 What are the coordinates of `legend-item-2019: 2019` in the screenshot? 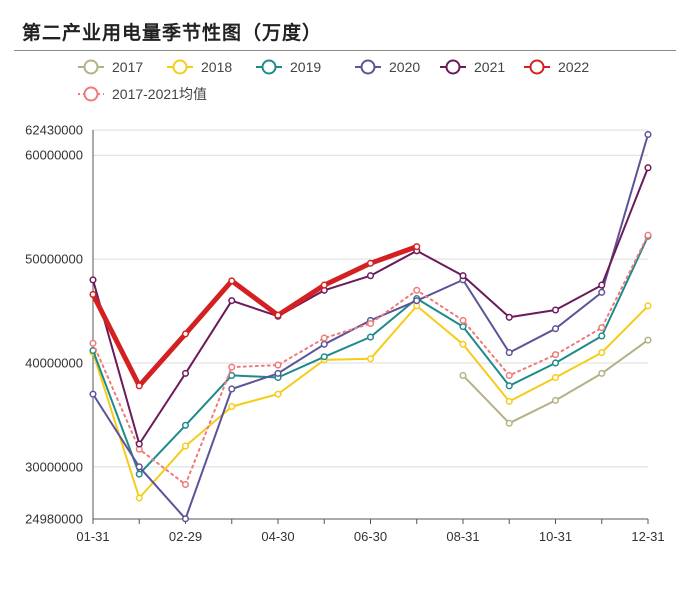 It's located at (288, 67).